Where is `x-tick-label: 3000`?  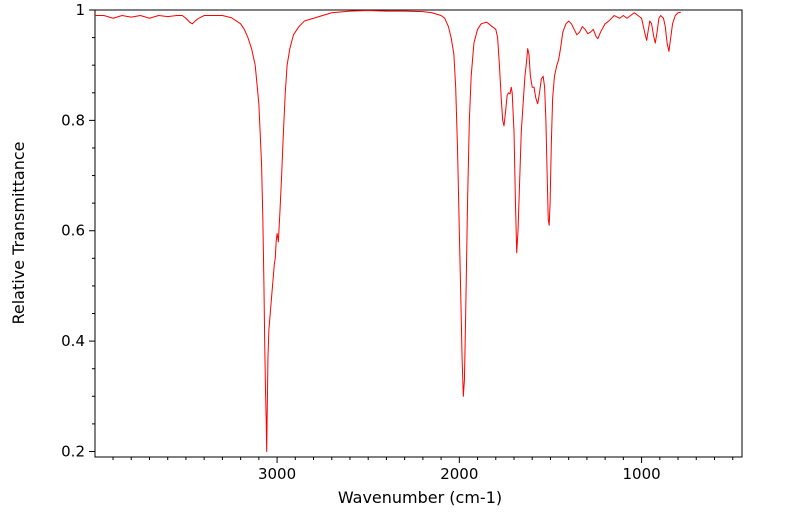
x-tick-label: 3000 is located at coordinates (277, 474).